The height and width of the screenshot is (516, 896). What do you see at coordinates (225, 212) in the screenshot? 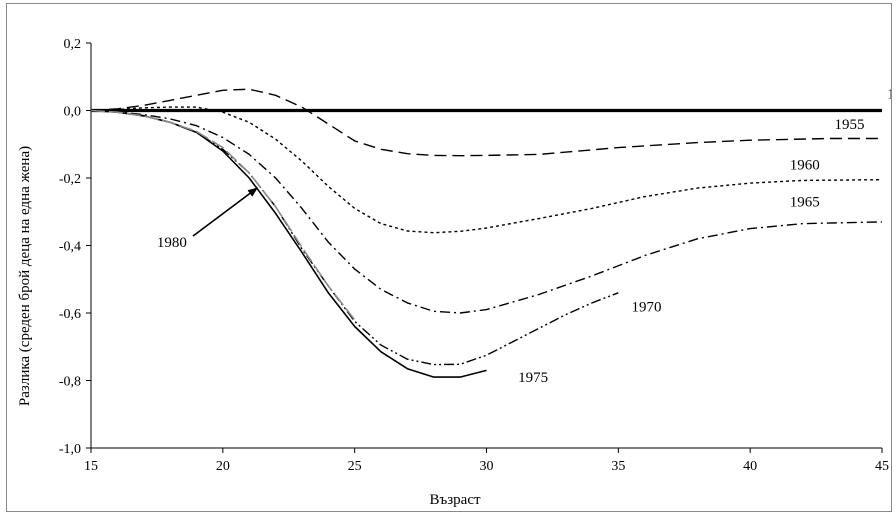
I see `annotation-arrow-1980` at bounding box center [225, 212].